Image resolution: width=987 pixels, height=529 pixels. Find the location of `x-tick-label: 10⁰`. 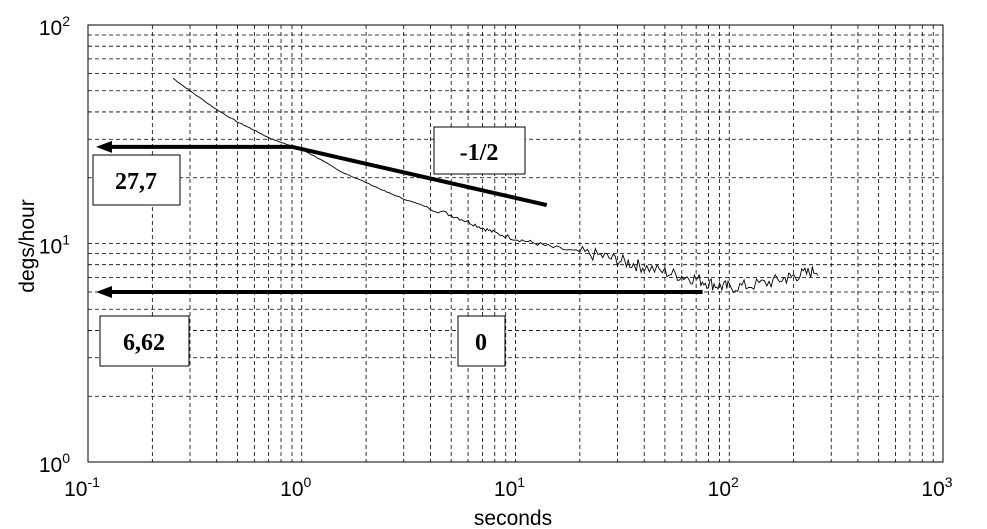

x-tick-label: 10⁰ is located at coordinates (295, 487).